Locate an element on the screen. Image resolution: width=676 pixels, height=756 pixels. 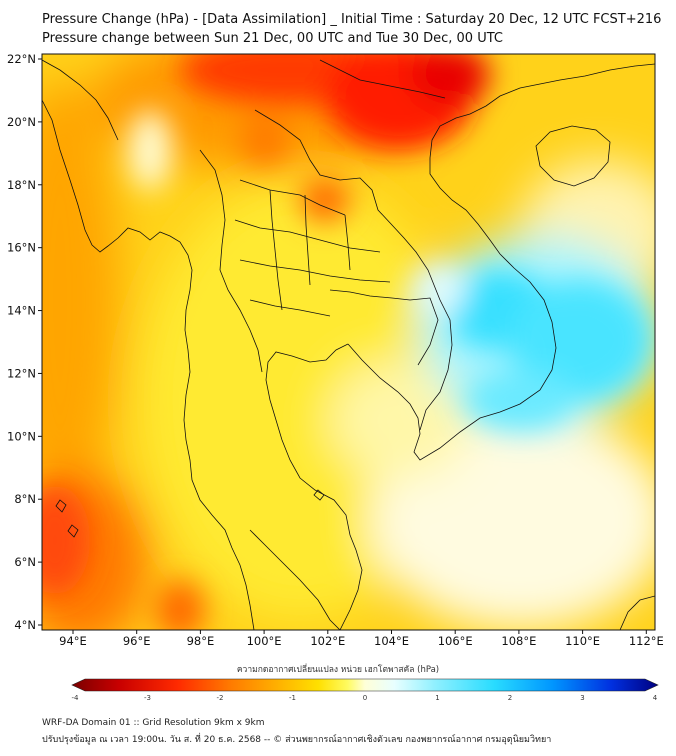
lon-tick-label: 98°E is located at coordinates (201, 641).